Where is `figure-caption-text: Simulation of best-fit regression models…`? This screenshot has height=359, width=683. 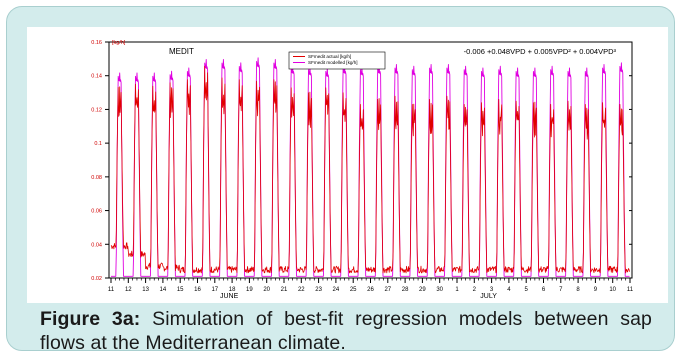
figure-caption-text: Simulation of best-fit regression models… is located at coordinates (346, 331).